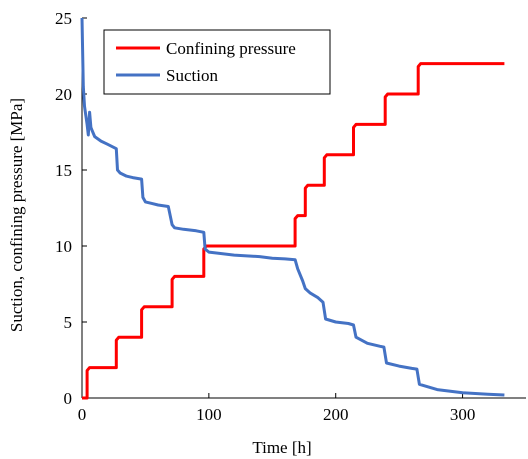 The width and height of the screenshot is (528, 459). I want to click on y-tick-label: 15, so click(63, 170).